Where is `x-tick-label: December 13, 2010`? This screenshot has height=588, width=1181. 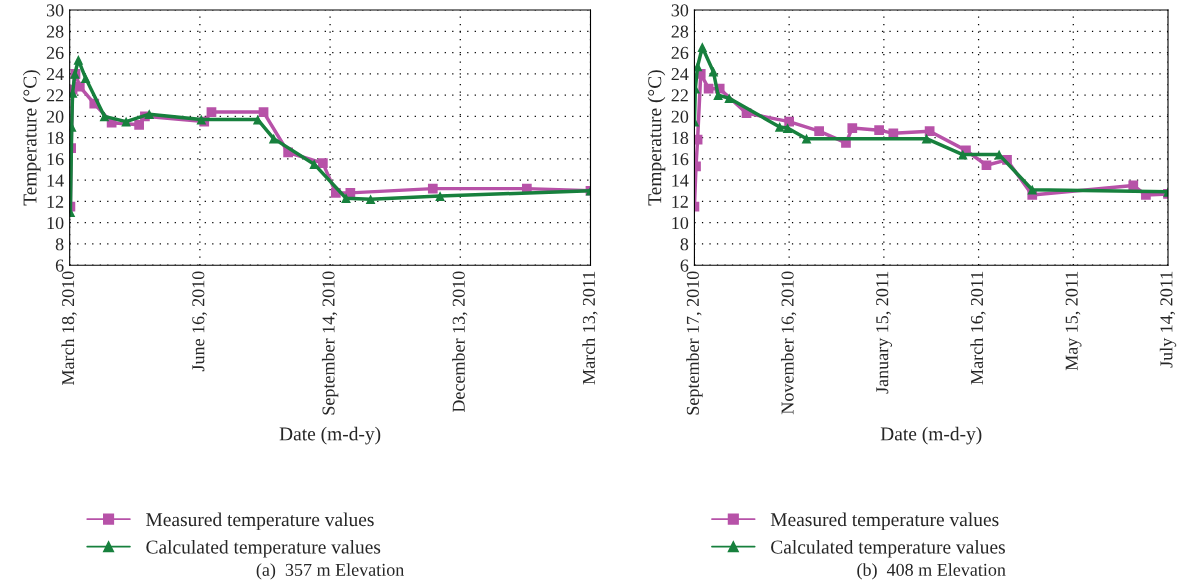 x-tick-label: December 13, 2010 is located at coordinates (460, 342).